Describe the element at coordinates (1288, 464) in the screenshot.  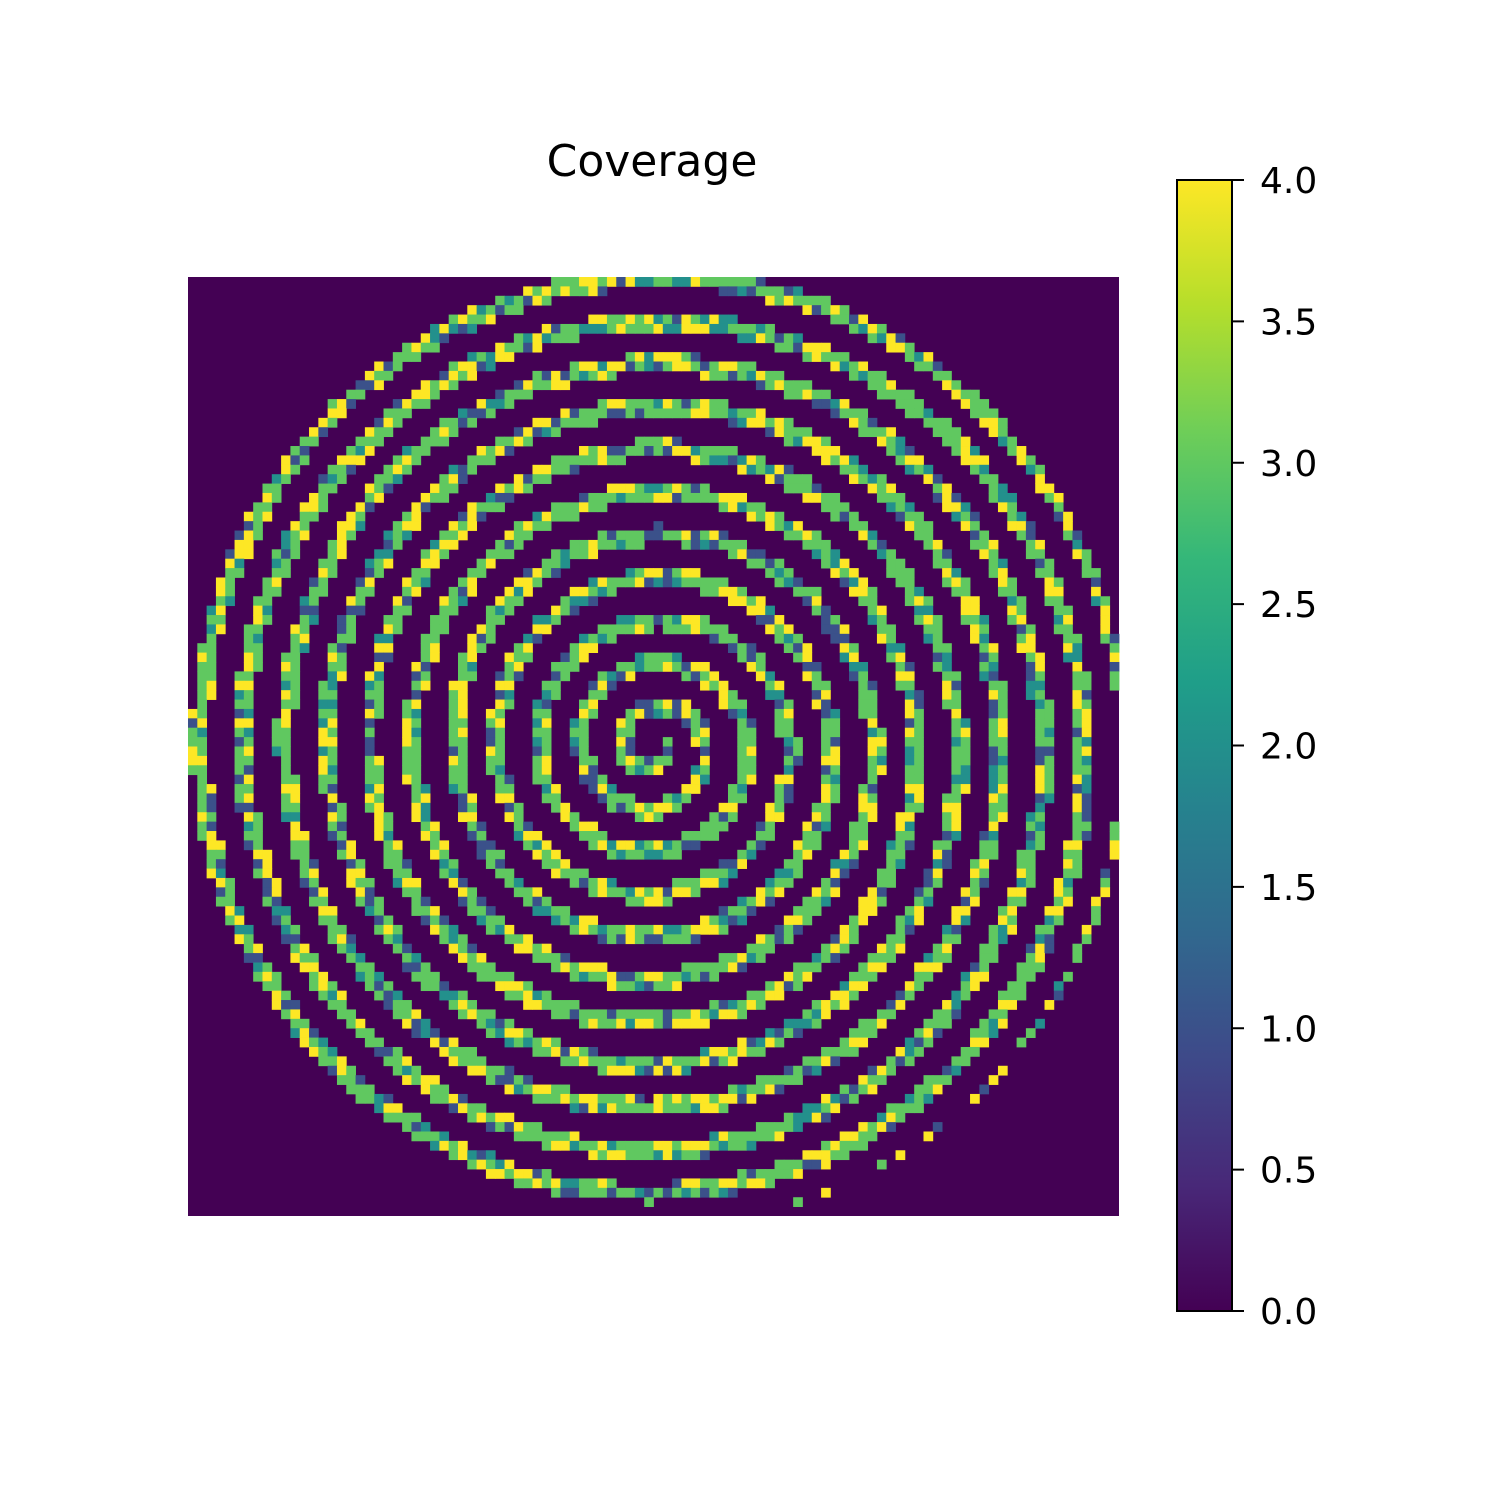
I see `colorbar-tick-label: 3.0` at that location.